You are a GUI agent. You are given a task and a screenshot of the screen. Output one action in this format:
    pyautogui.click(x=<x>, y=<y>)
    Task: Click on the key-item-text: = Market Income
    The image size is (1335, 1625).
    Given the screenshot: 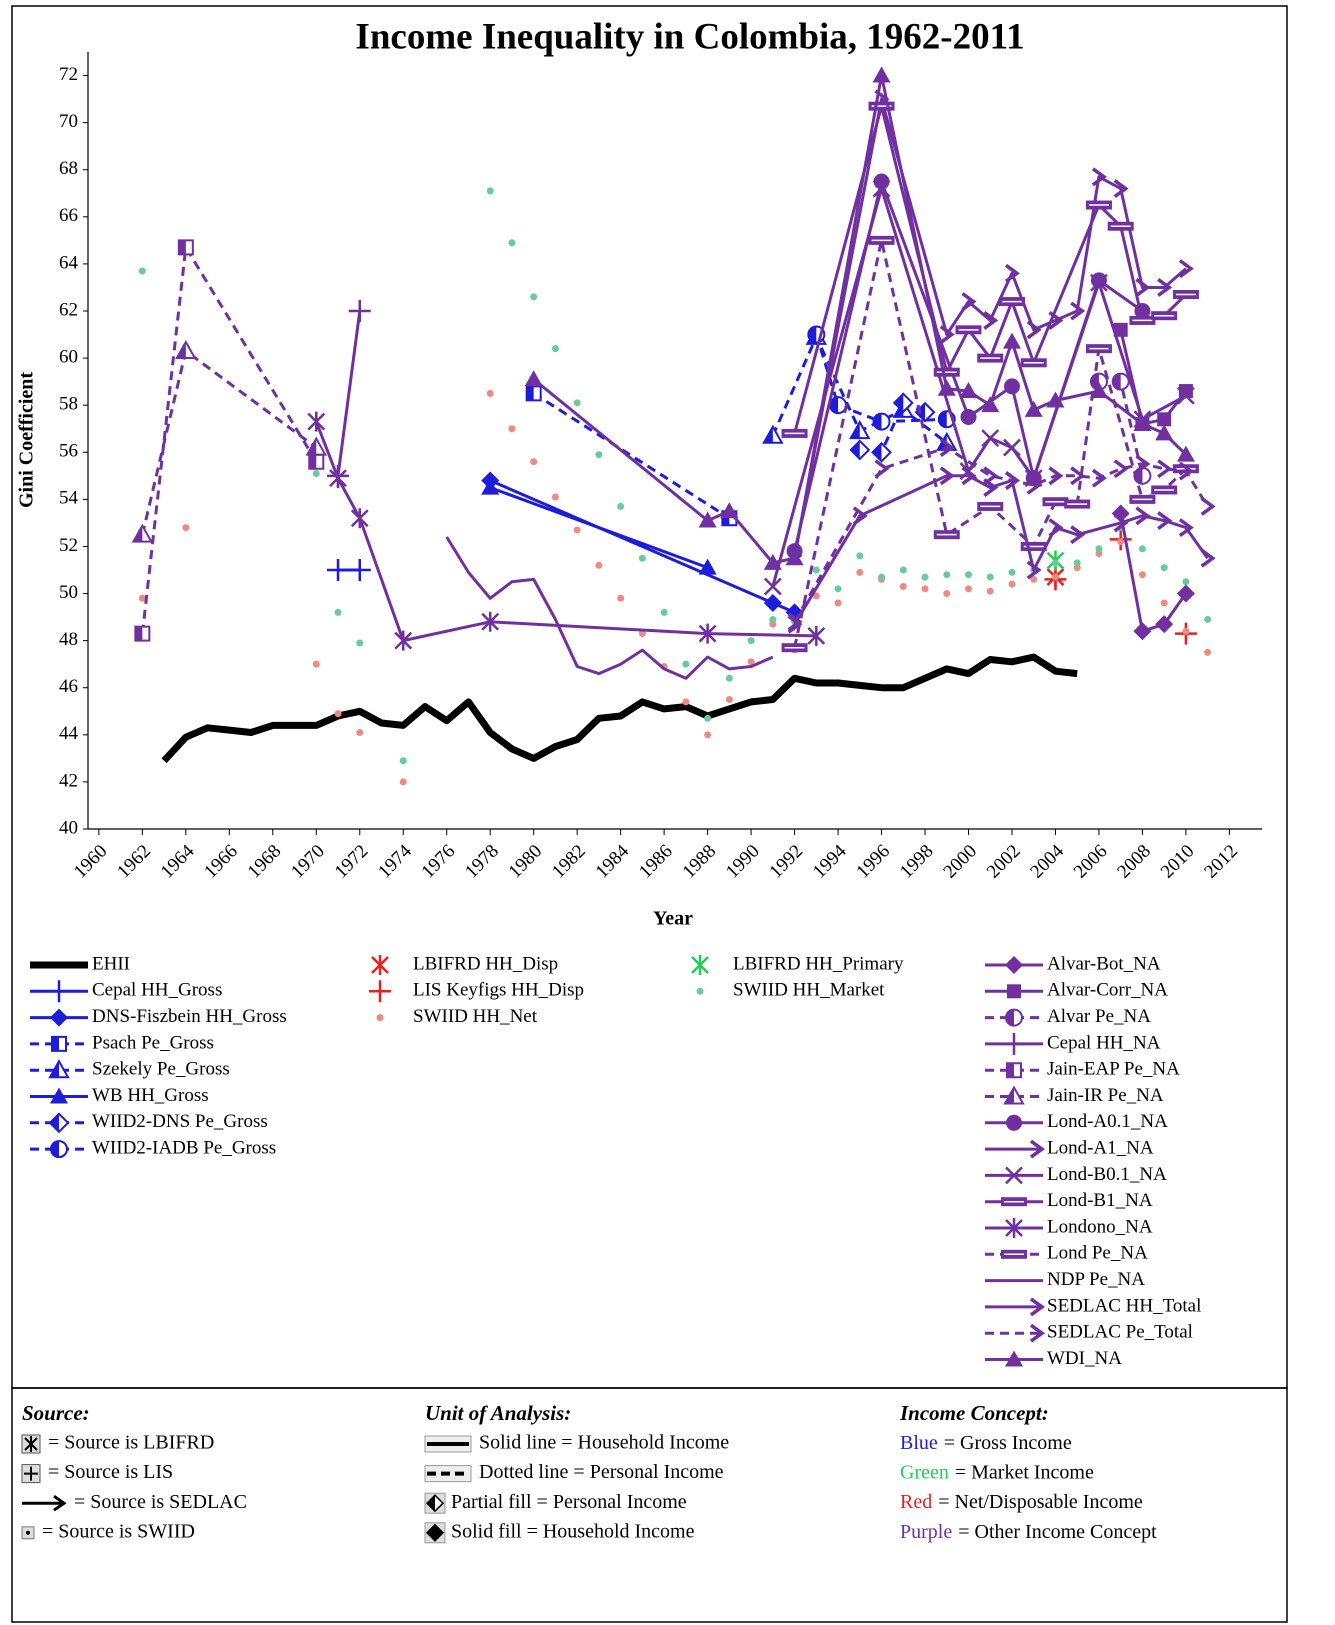 What is the action you would take?
    pyautogui.click(x=1024, y=1472)
    